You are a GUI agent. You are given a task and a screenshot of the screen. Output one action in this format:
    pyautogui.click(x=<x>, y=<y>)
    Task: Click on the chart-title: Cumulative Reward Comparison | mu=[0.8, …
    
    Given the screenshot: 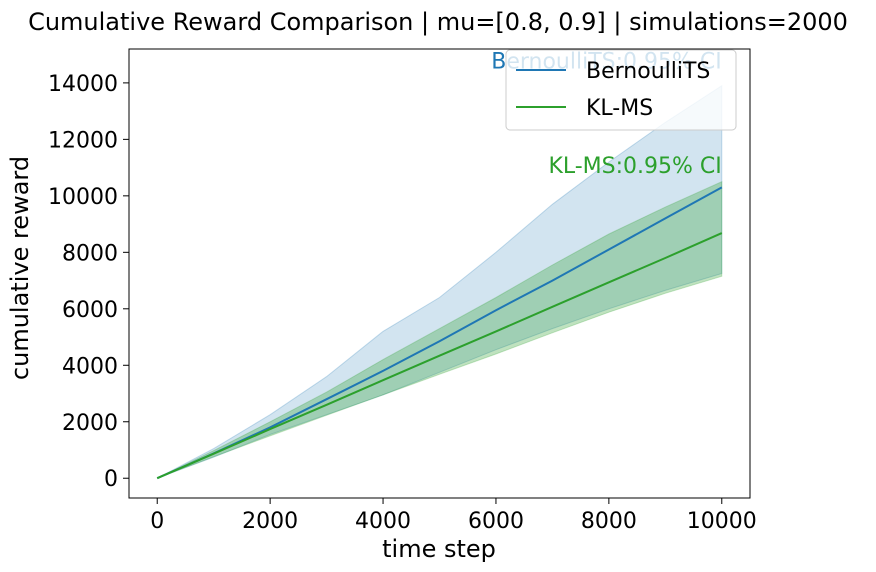 What is the action you would take?
    pyautogui.click(x=438, y=22)
    